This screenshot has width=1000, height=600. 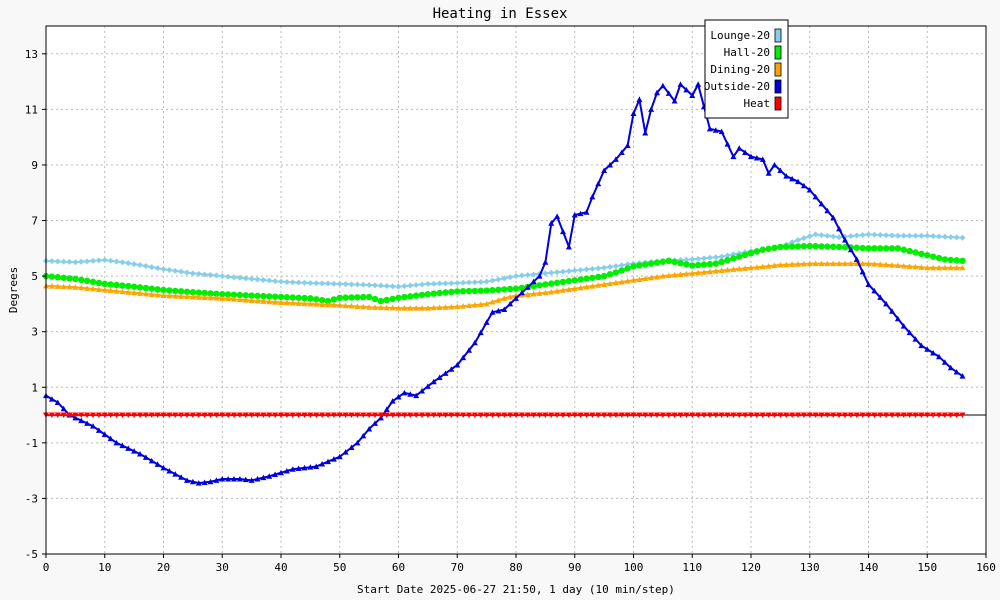 I want to click on legend-label-3: Outside-20, so click(x=737, y=86).